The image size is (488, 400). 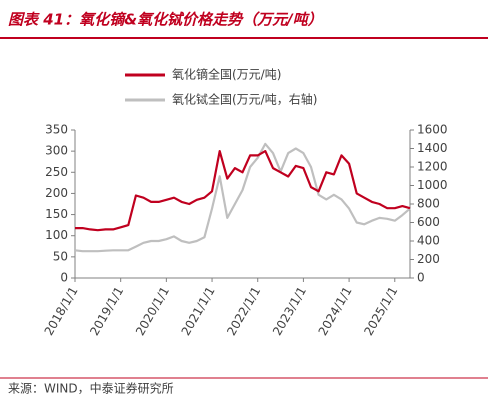 I want to click on x-tick-label: 2023/1/1, so click(x=289, y=311).